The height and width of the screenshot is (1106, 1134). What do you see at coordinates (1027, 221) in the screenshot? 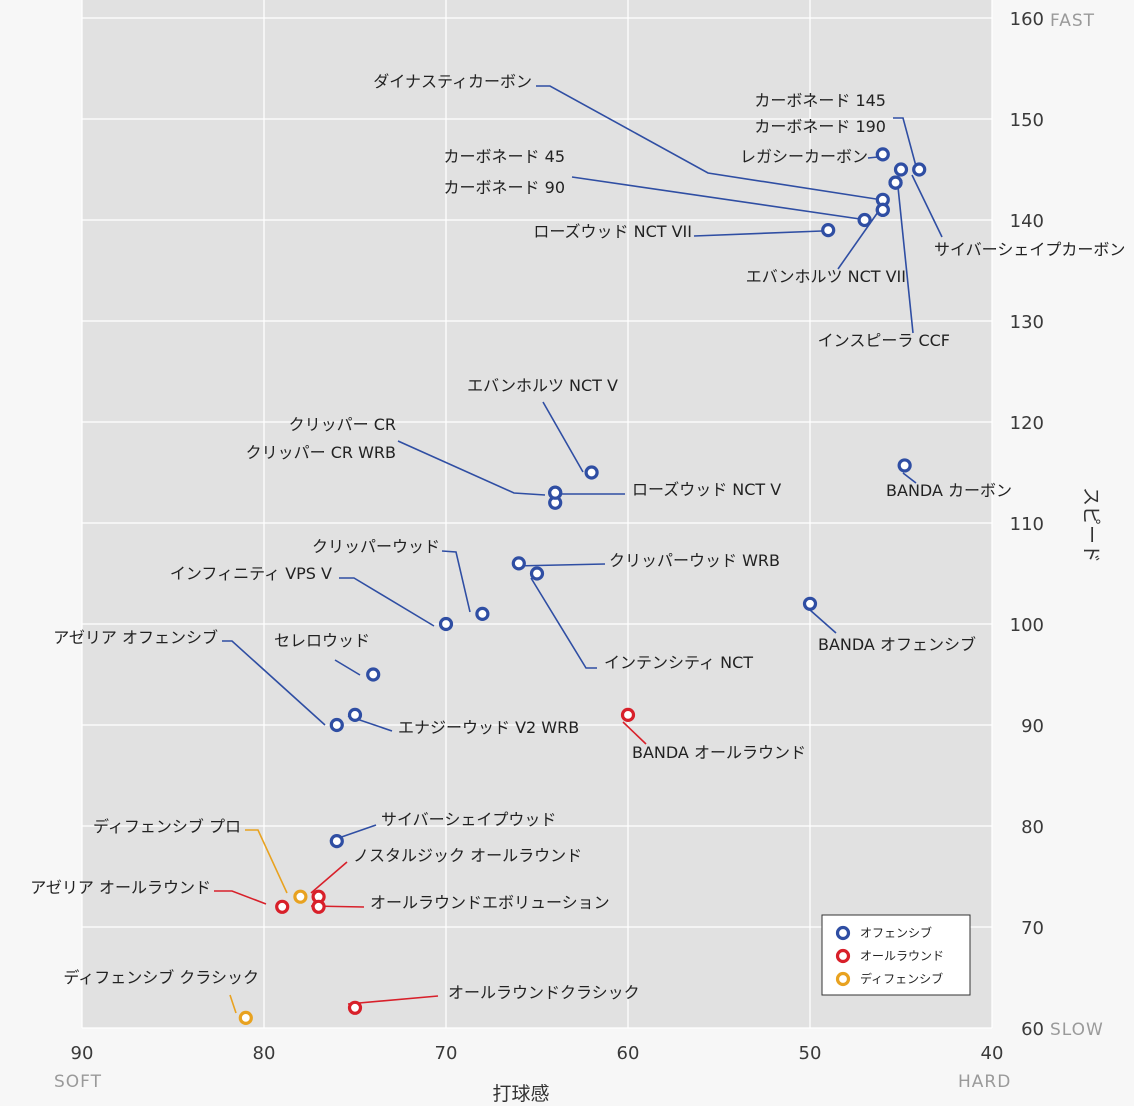
I see `y-tick-label: 140` at bounding box center [1027, 221].